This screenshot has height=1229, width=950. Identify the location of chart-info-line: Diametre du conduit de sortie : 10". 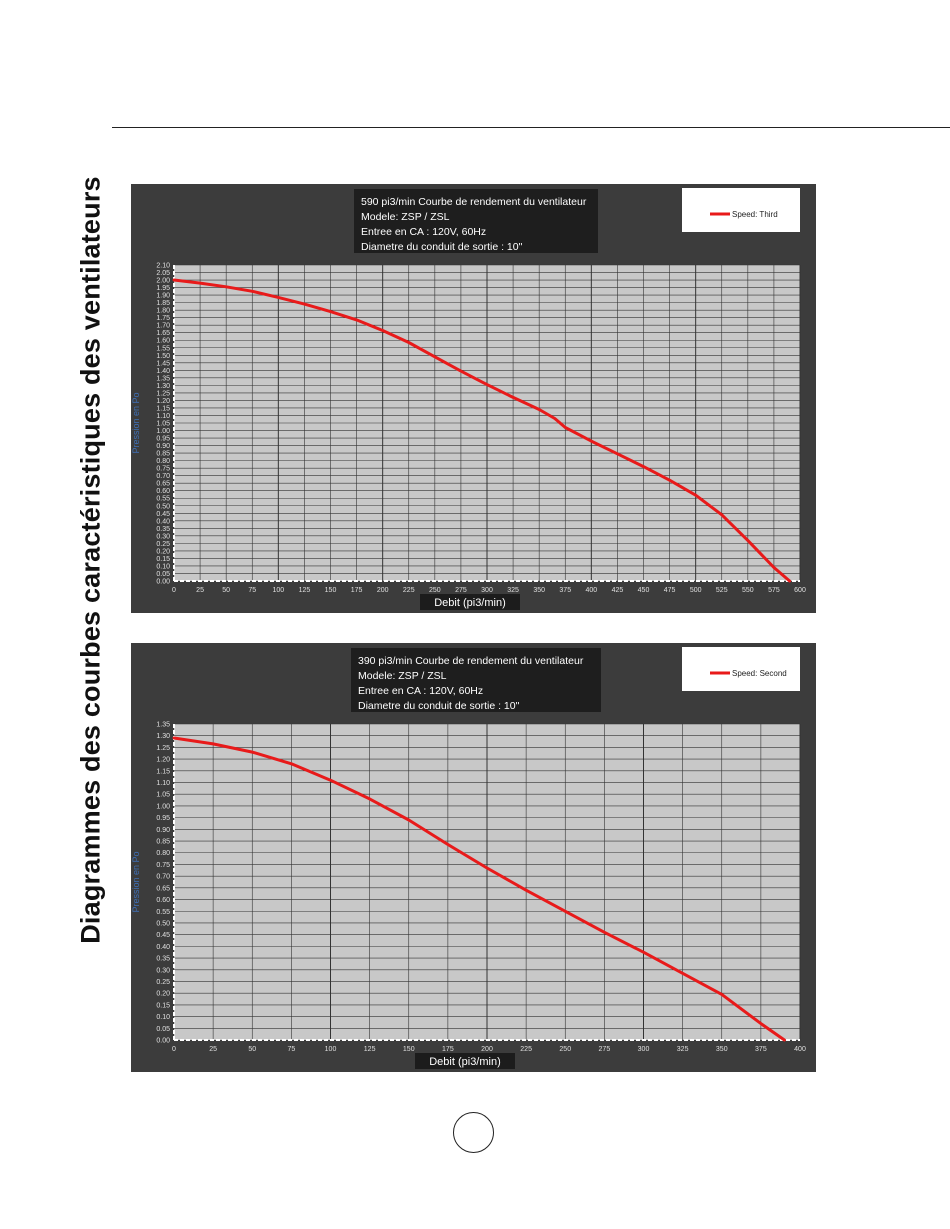
(442, 247).